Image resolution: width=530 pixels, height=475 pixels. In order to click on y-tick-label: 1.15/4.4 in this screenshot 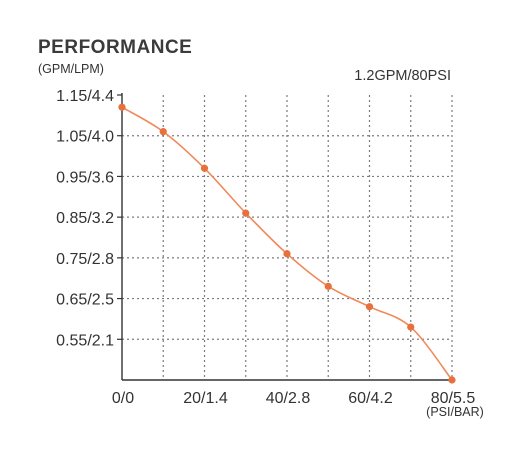, I will do `click(85, 96)`.